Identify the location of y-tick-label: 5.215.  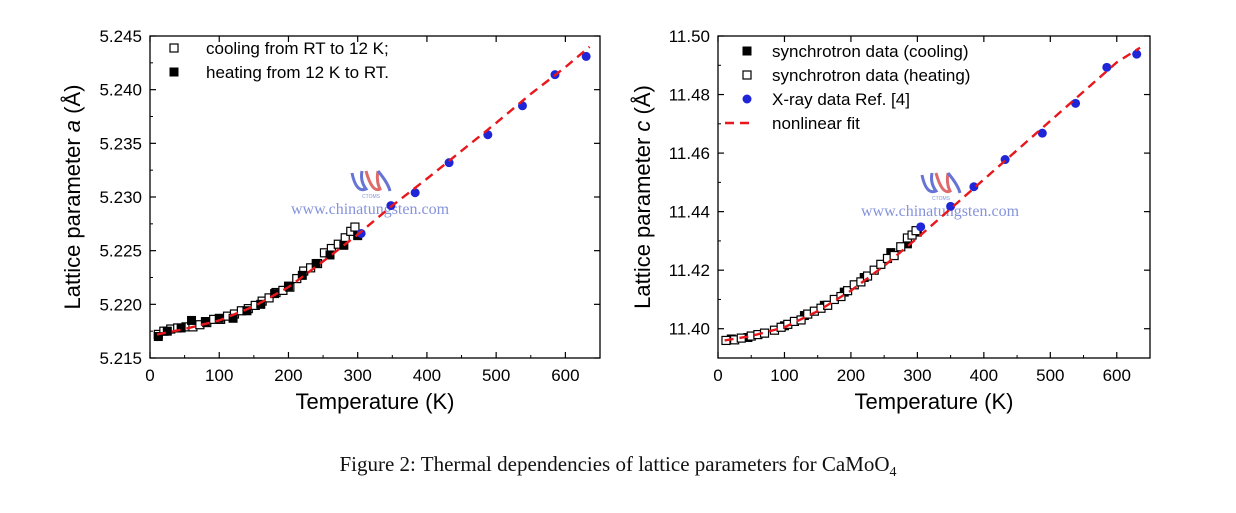
(120, 358).